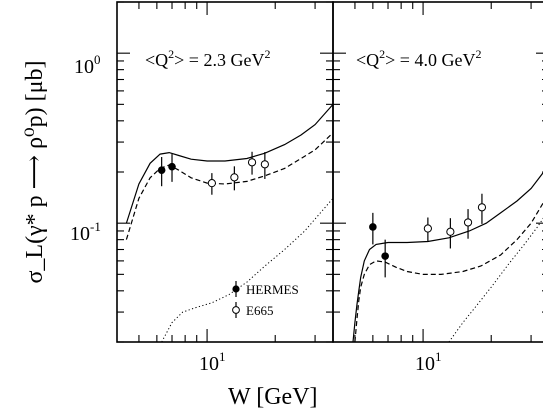 The width and height of the screenshot is (543, 414). Describe the element at coordinates (428, 362) in the screenshot. I see `xtick-label-right: 101` at that location.